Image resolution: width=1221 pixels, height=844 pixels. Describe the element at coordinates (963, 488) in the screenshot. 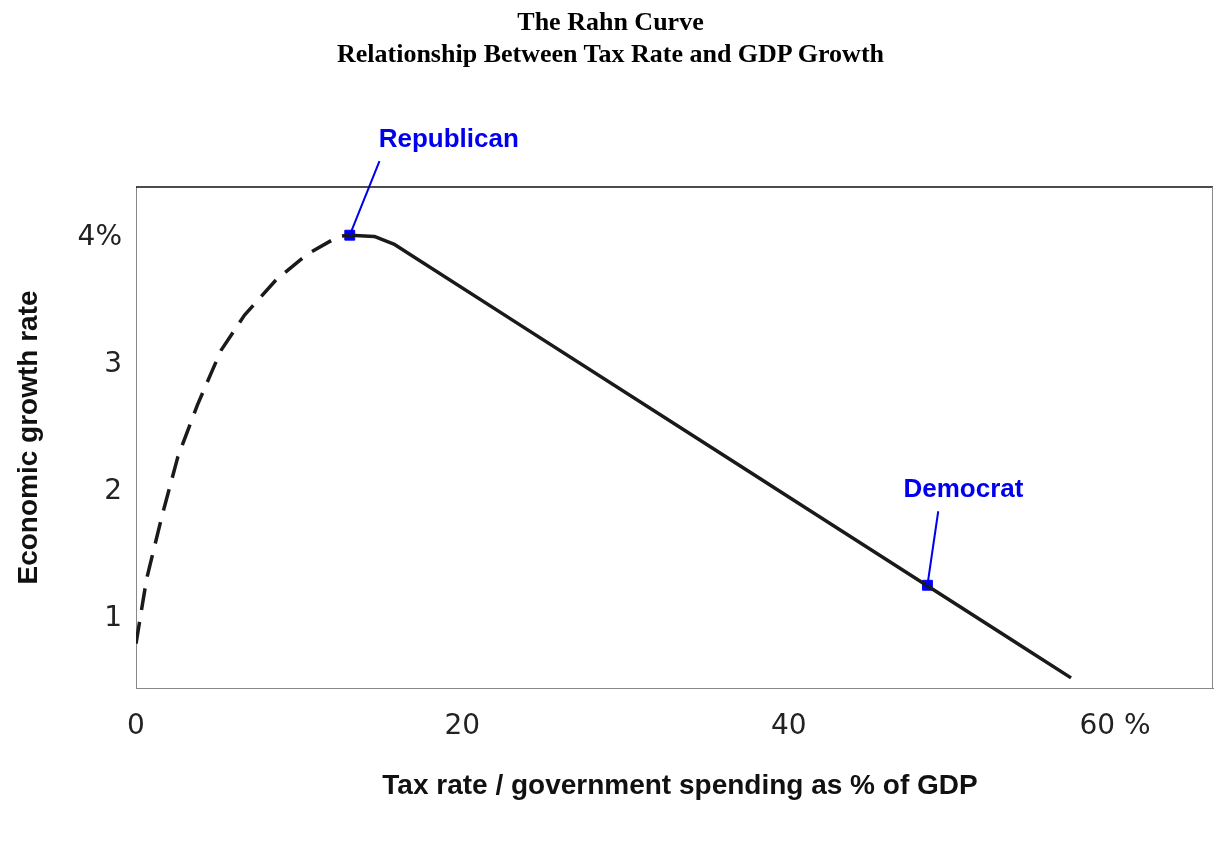

I see `annotation: Democrat` at that location.